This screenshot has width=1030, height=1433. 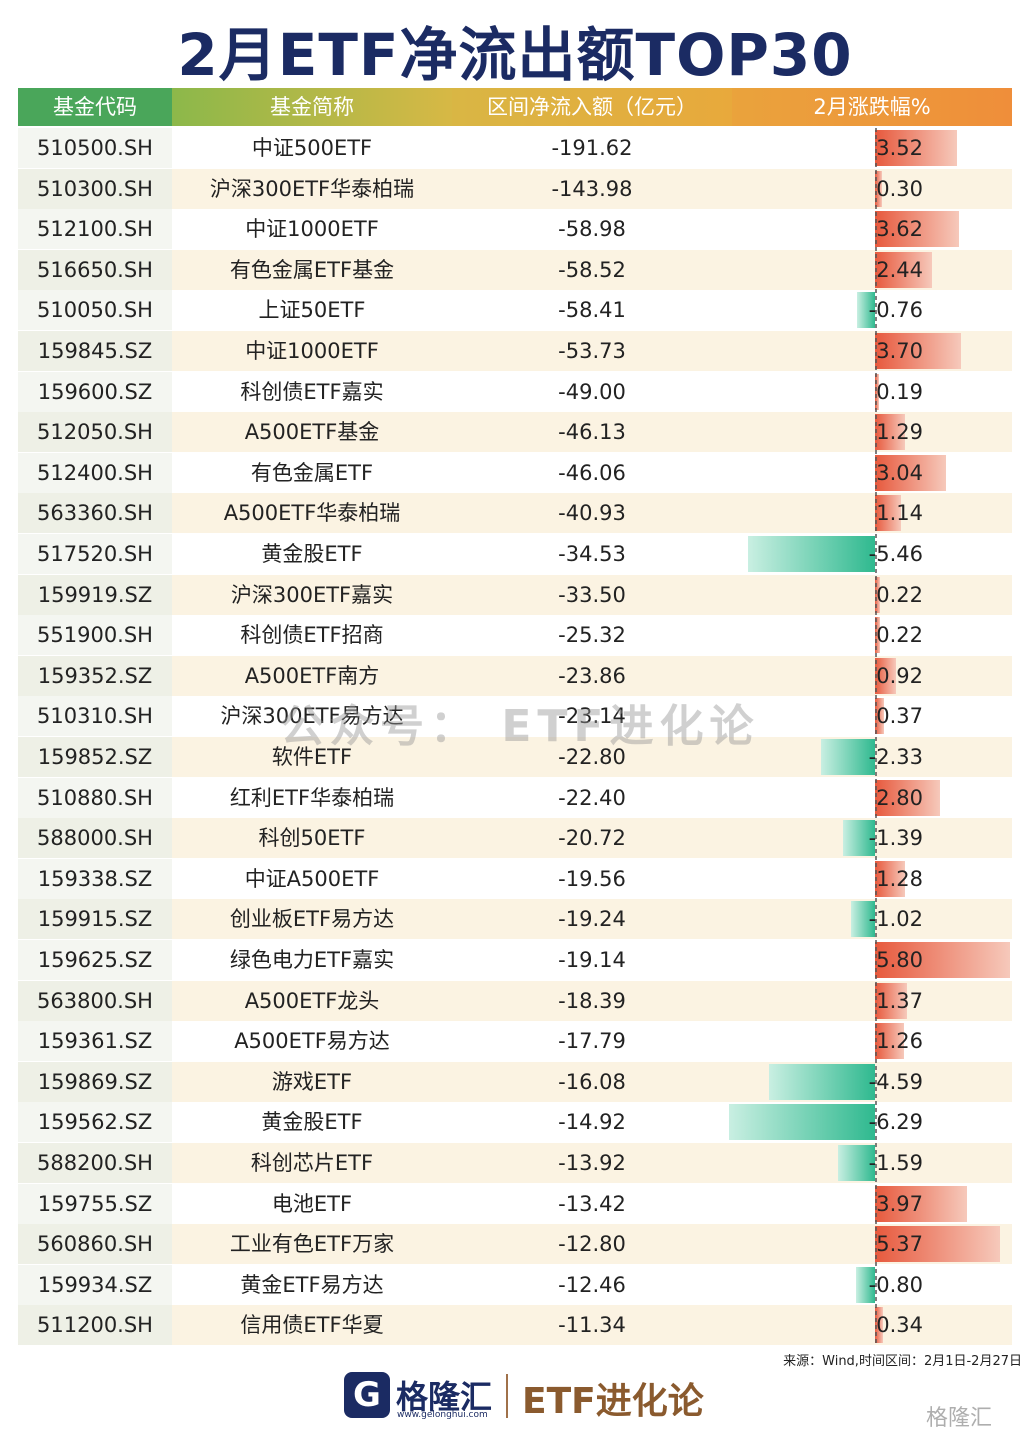 I want to click on net-flow: -23.14, so click(x=592, y=716).